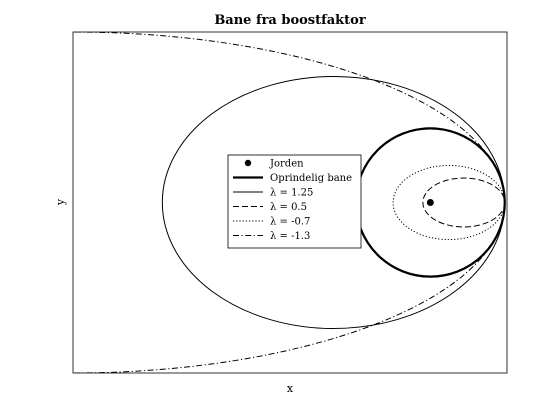 The image size is (560, 420). Describe the element at coordinates (290, 388) in the screenshot. I see `x-axis-label: x` at that location.